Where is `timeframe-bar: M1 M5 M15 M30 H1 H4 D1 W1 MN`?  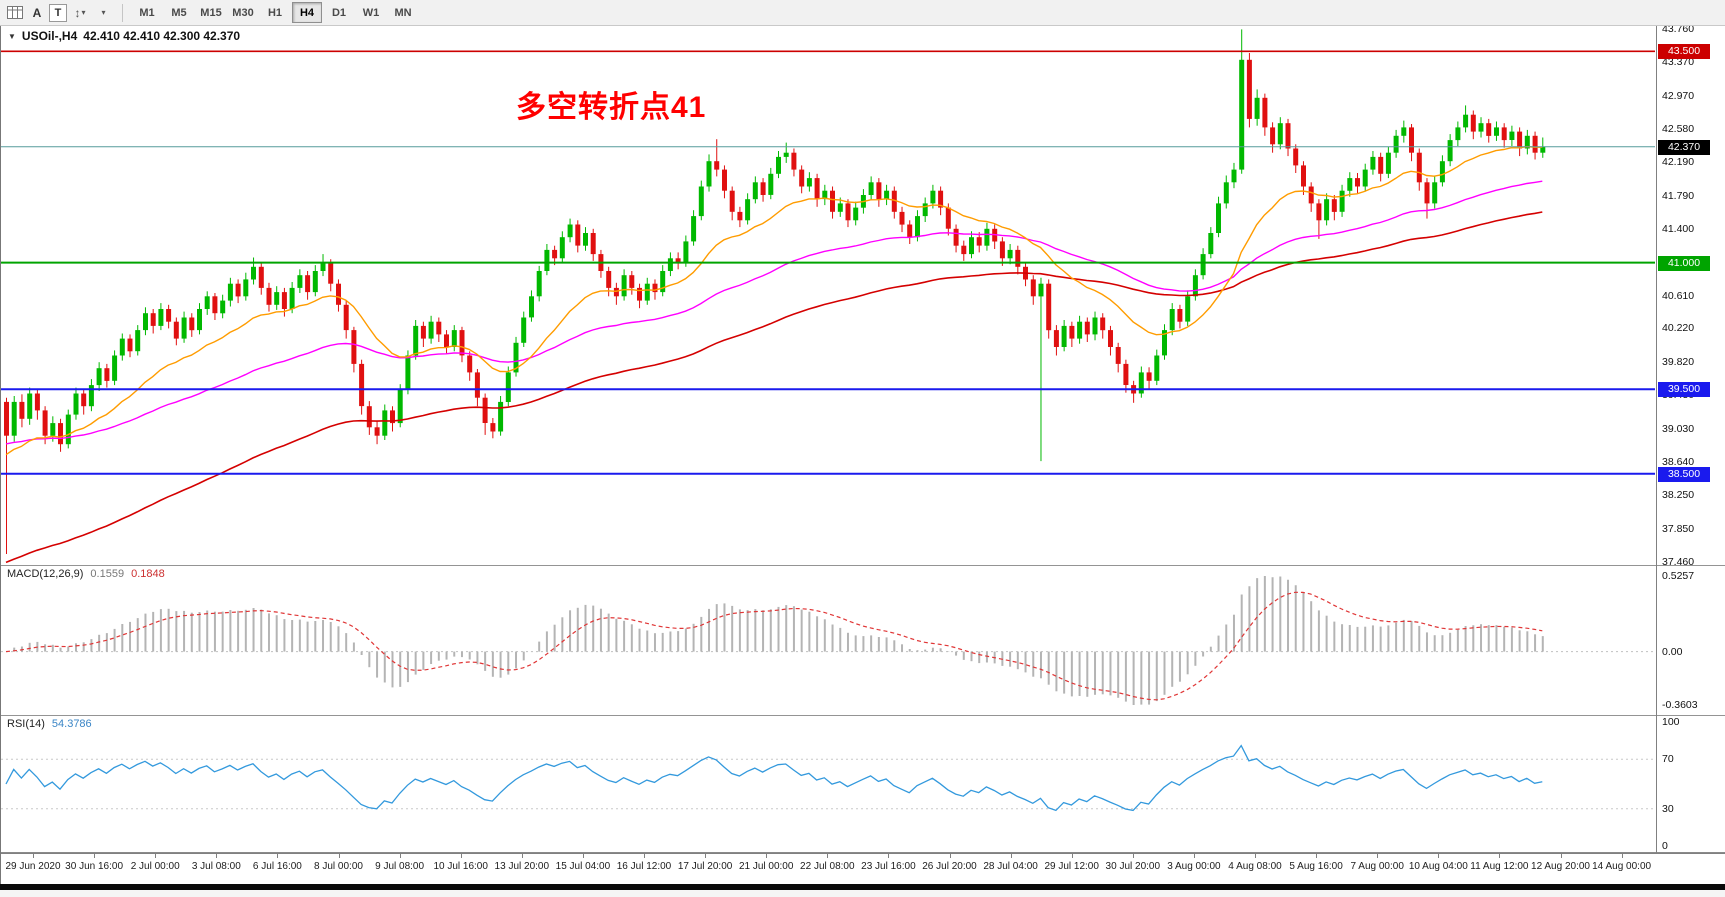
timeframe-bar: M1 M5 M15 M30 H1 H4 D1 W1 MN is located at coordinates (275, 12).